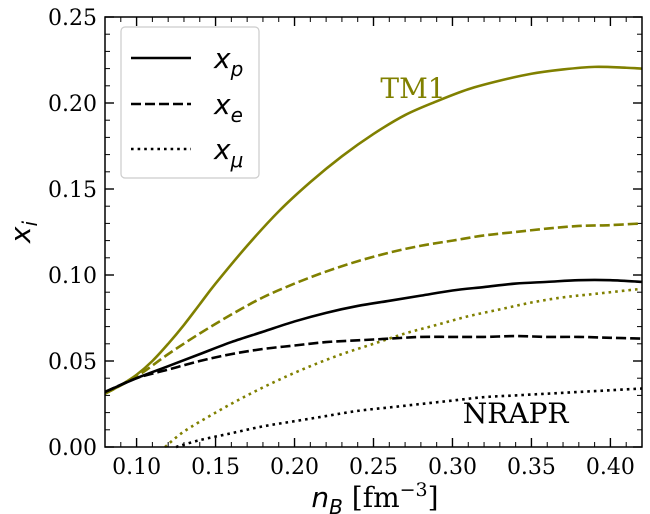 The image size is (650, 514). What do you see at coordinates (412, 88) in the screenshot?
I see `annotation-tm1: TM1` at bounding box center [412, 88].